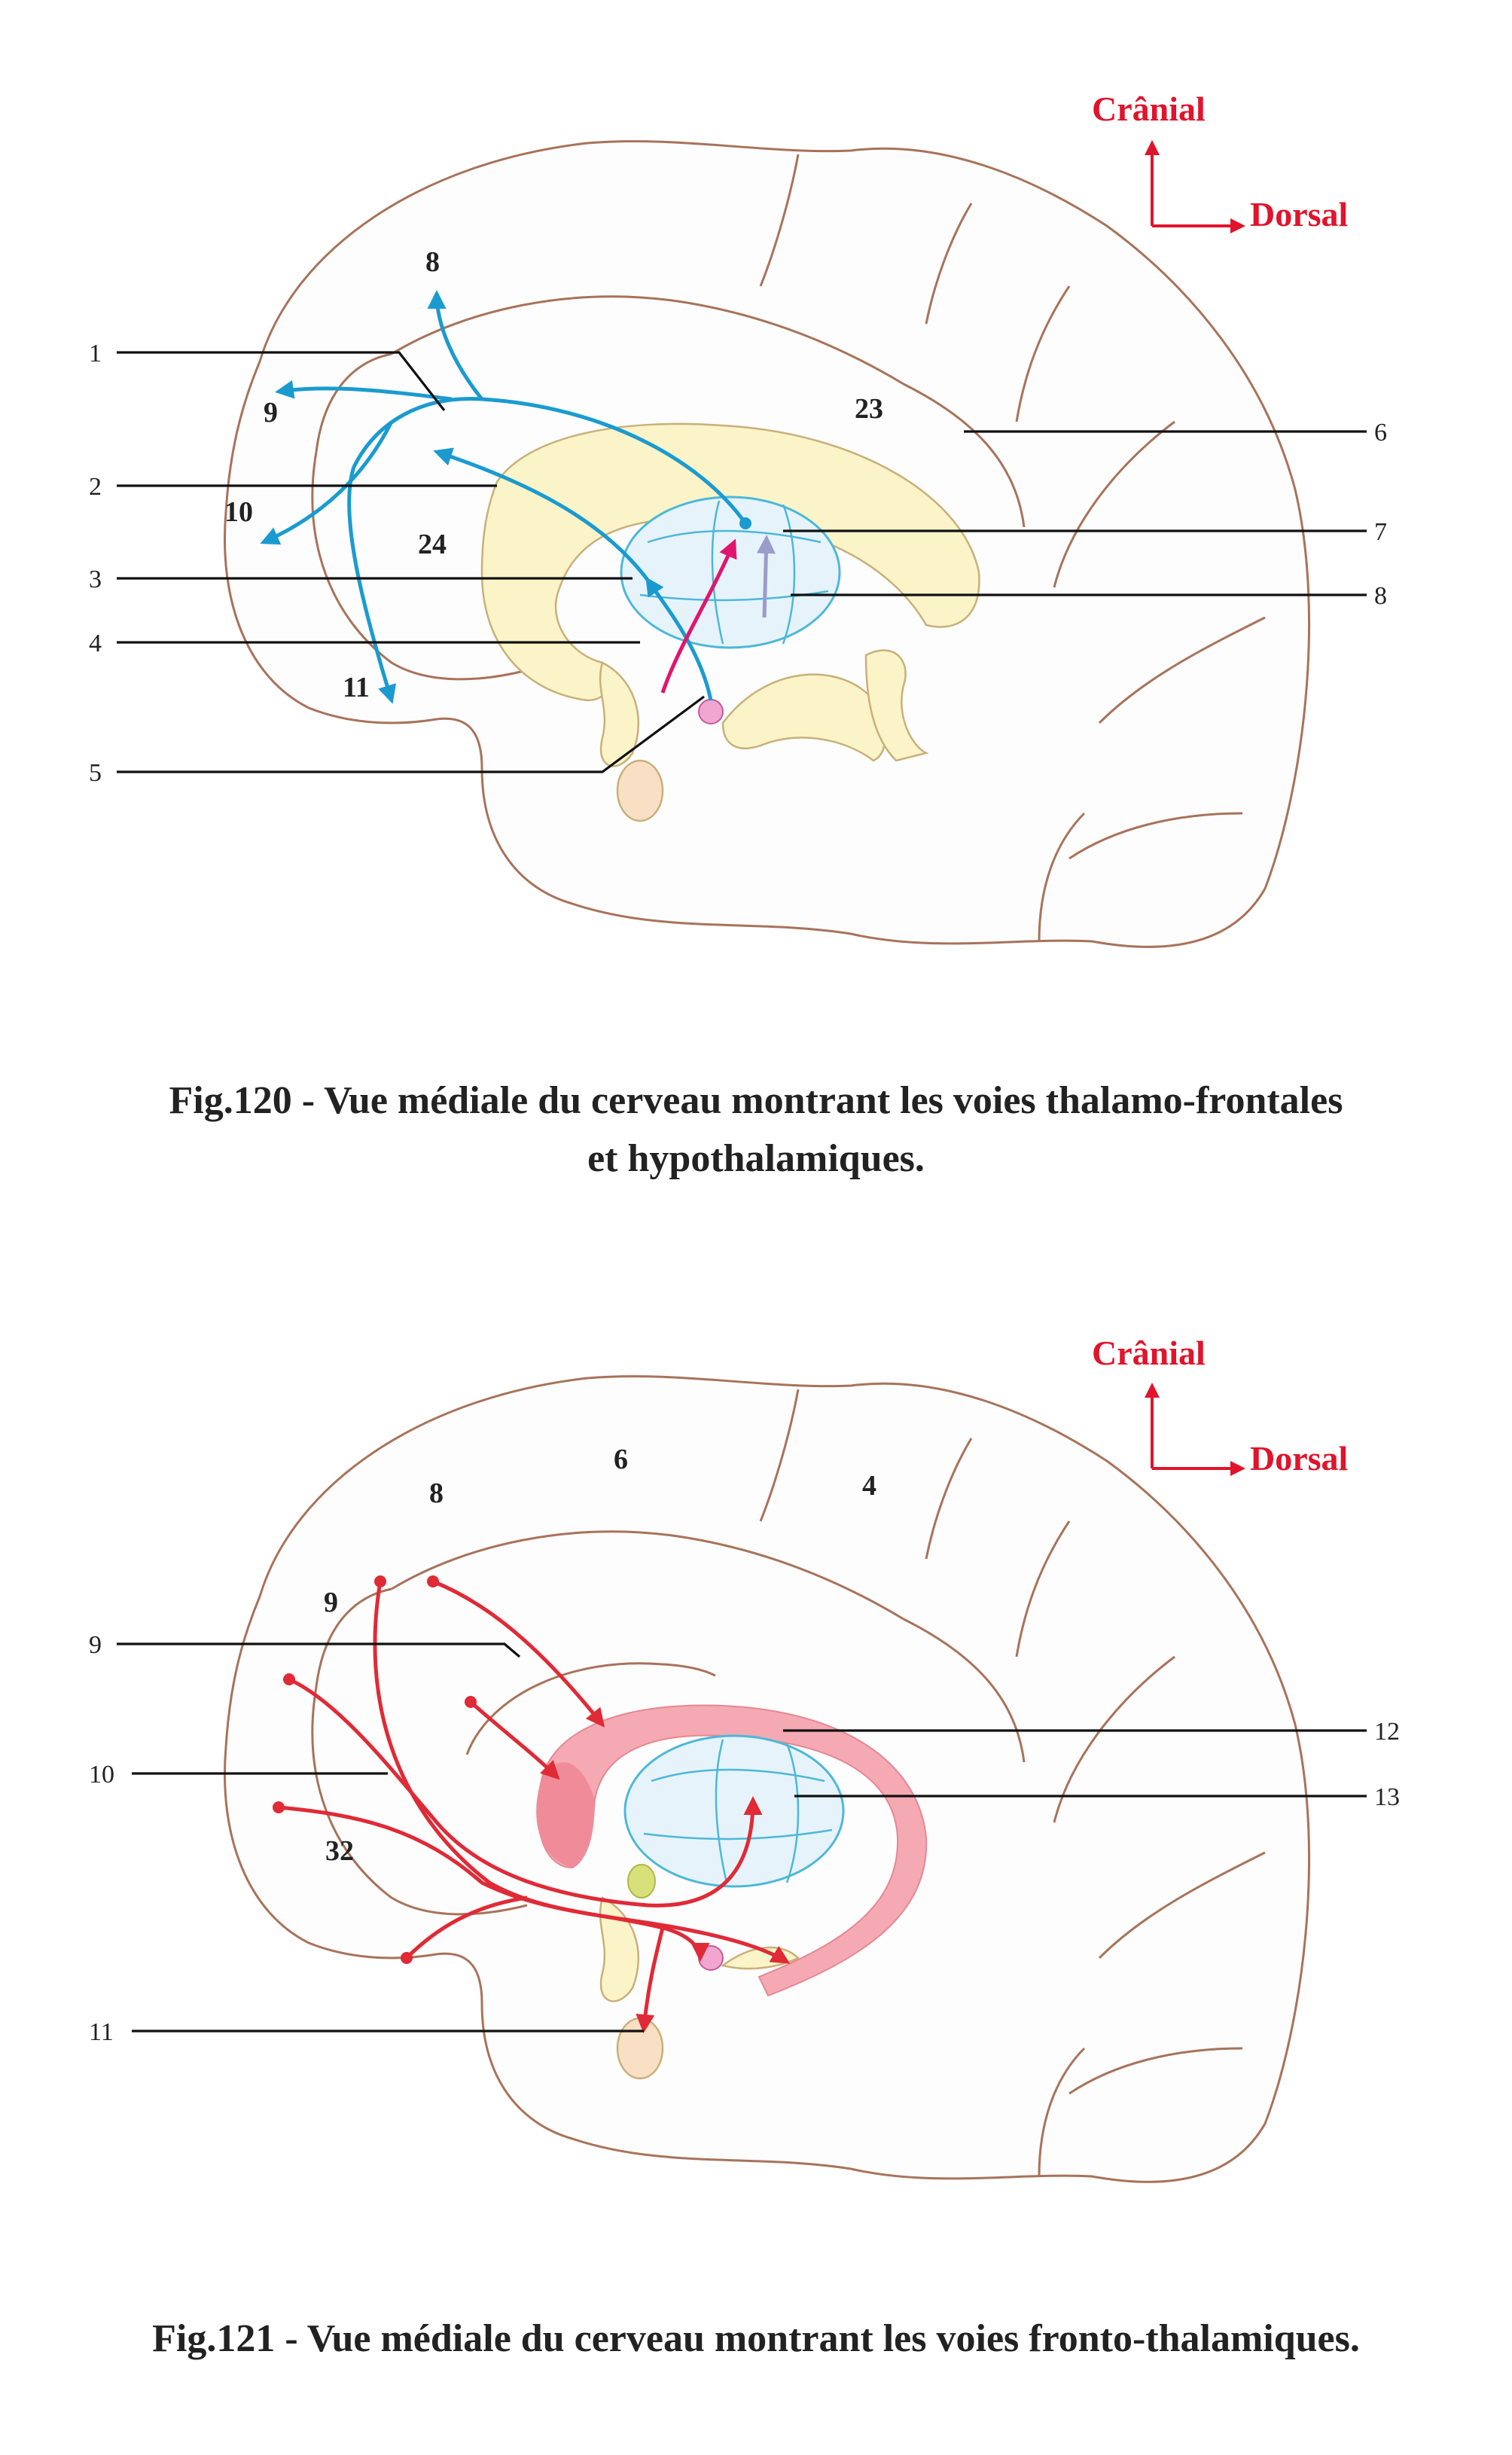  I want to click on fig121-label-9: 9, so click(96, 1645).